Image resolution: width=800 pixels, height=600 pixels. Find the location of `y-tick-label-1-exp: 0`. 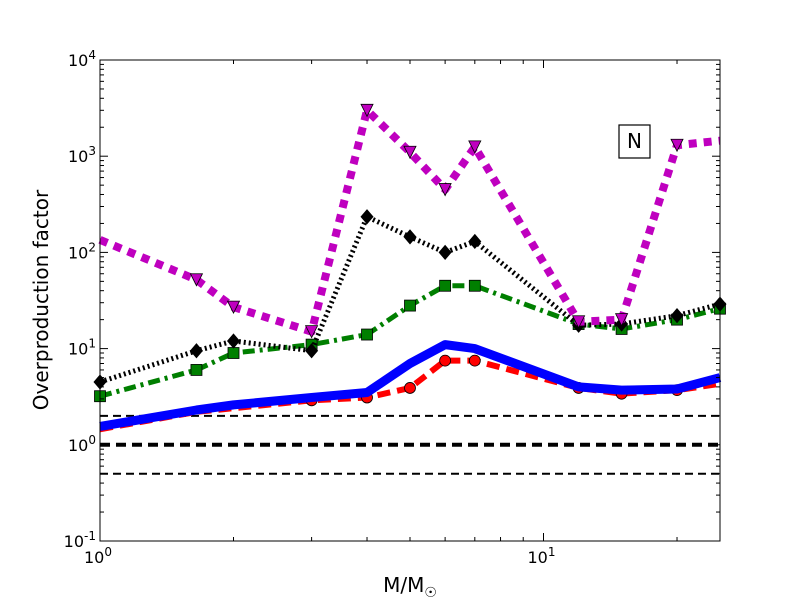

y-tick-label-1-exp: 0 is located at coordinates (92, 440).